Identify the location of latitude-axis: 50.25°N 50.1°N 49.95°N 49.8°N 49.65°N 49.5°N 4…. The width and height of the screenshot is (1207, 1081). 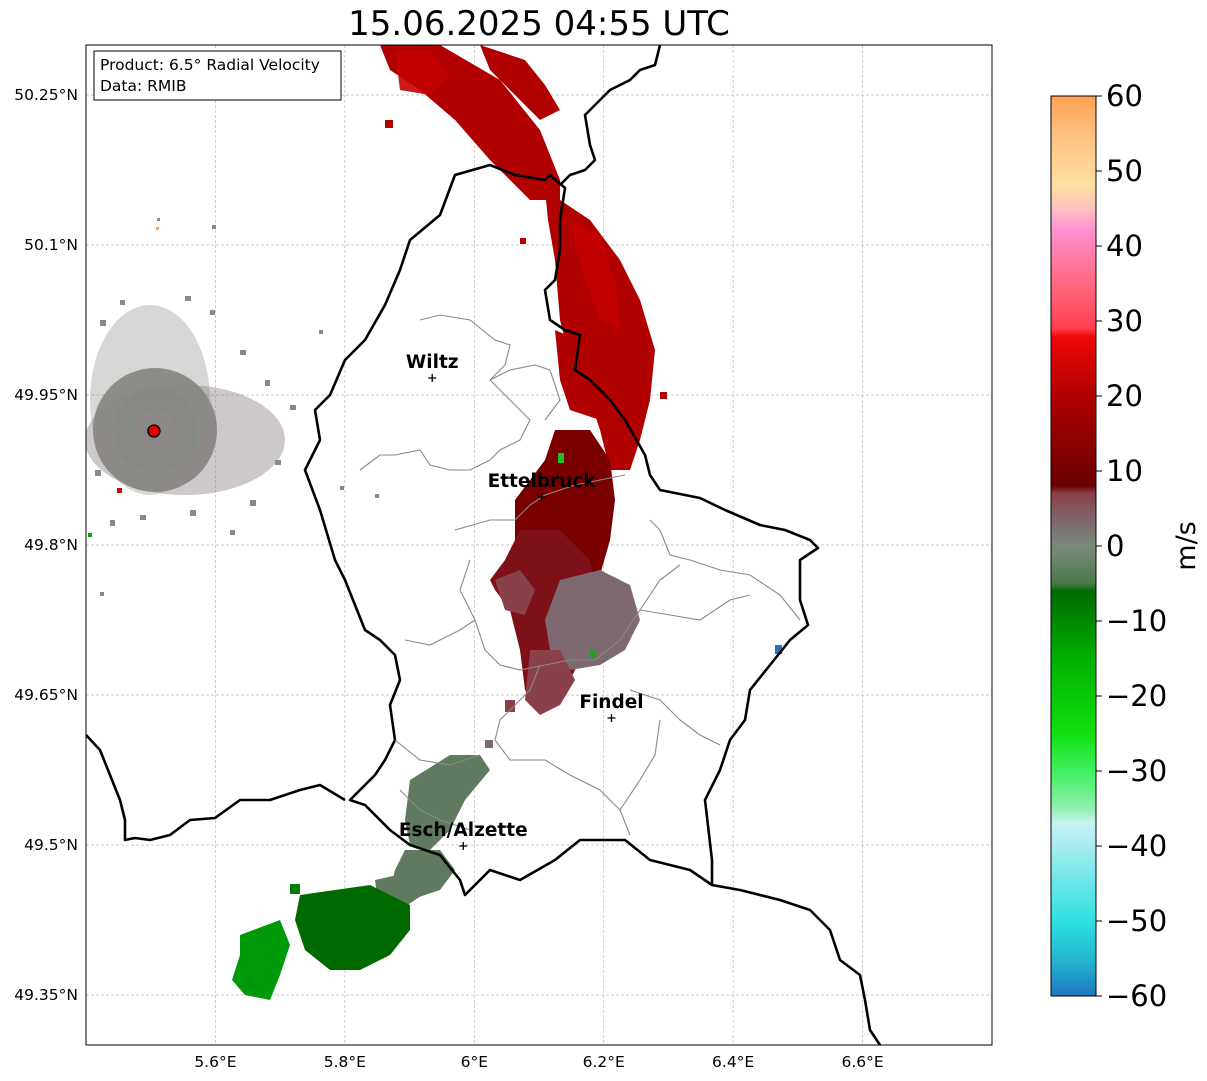
(46, 545).